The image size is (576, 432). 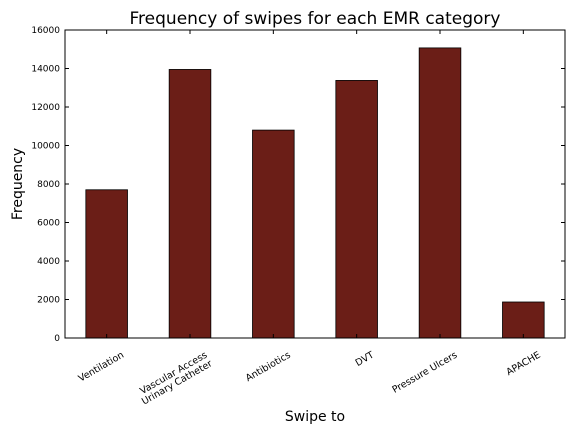 I want to click on x-tick-label-line: DVT, so click(x=365, y=359).